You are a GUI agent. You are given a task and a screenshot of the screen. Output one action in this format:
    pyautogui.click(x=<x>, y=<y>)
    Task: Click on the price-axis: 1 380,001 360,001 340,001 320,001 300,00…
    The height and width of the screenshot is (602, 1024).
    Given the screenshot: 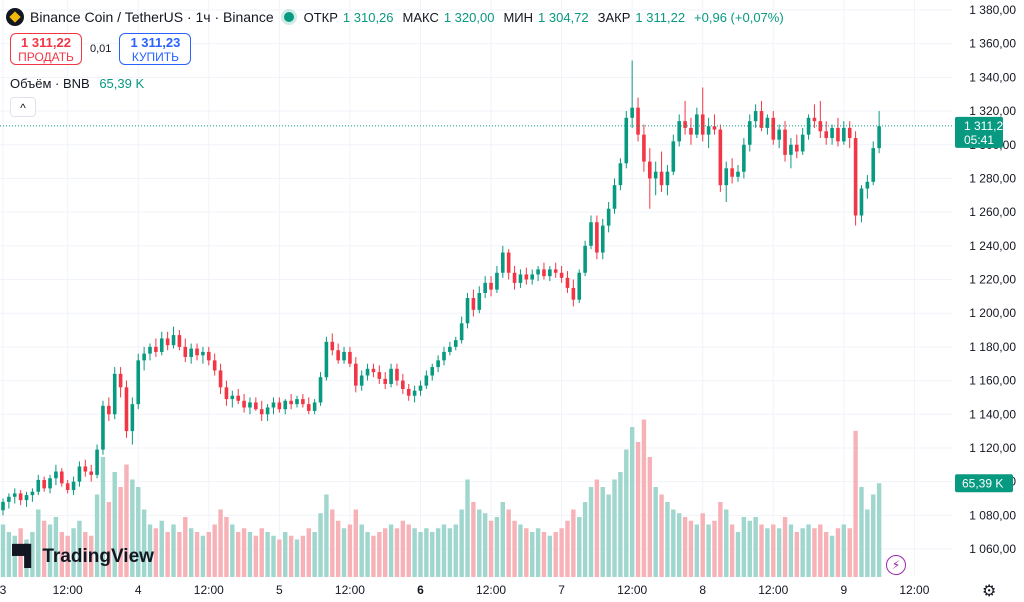 What is the action you would take?
    pyautogui.click(x=985, y=279)
    